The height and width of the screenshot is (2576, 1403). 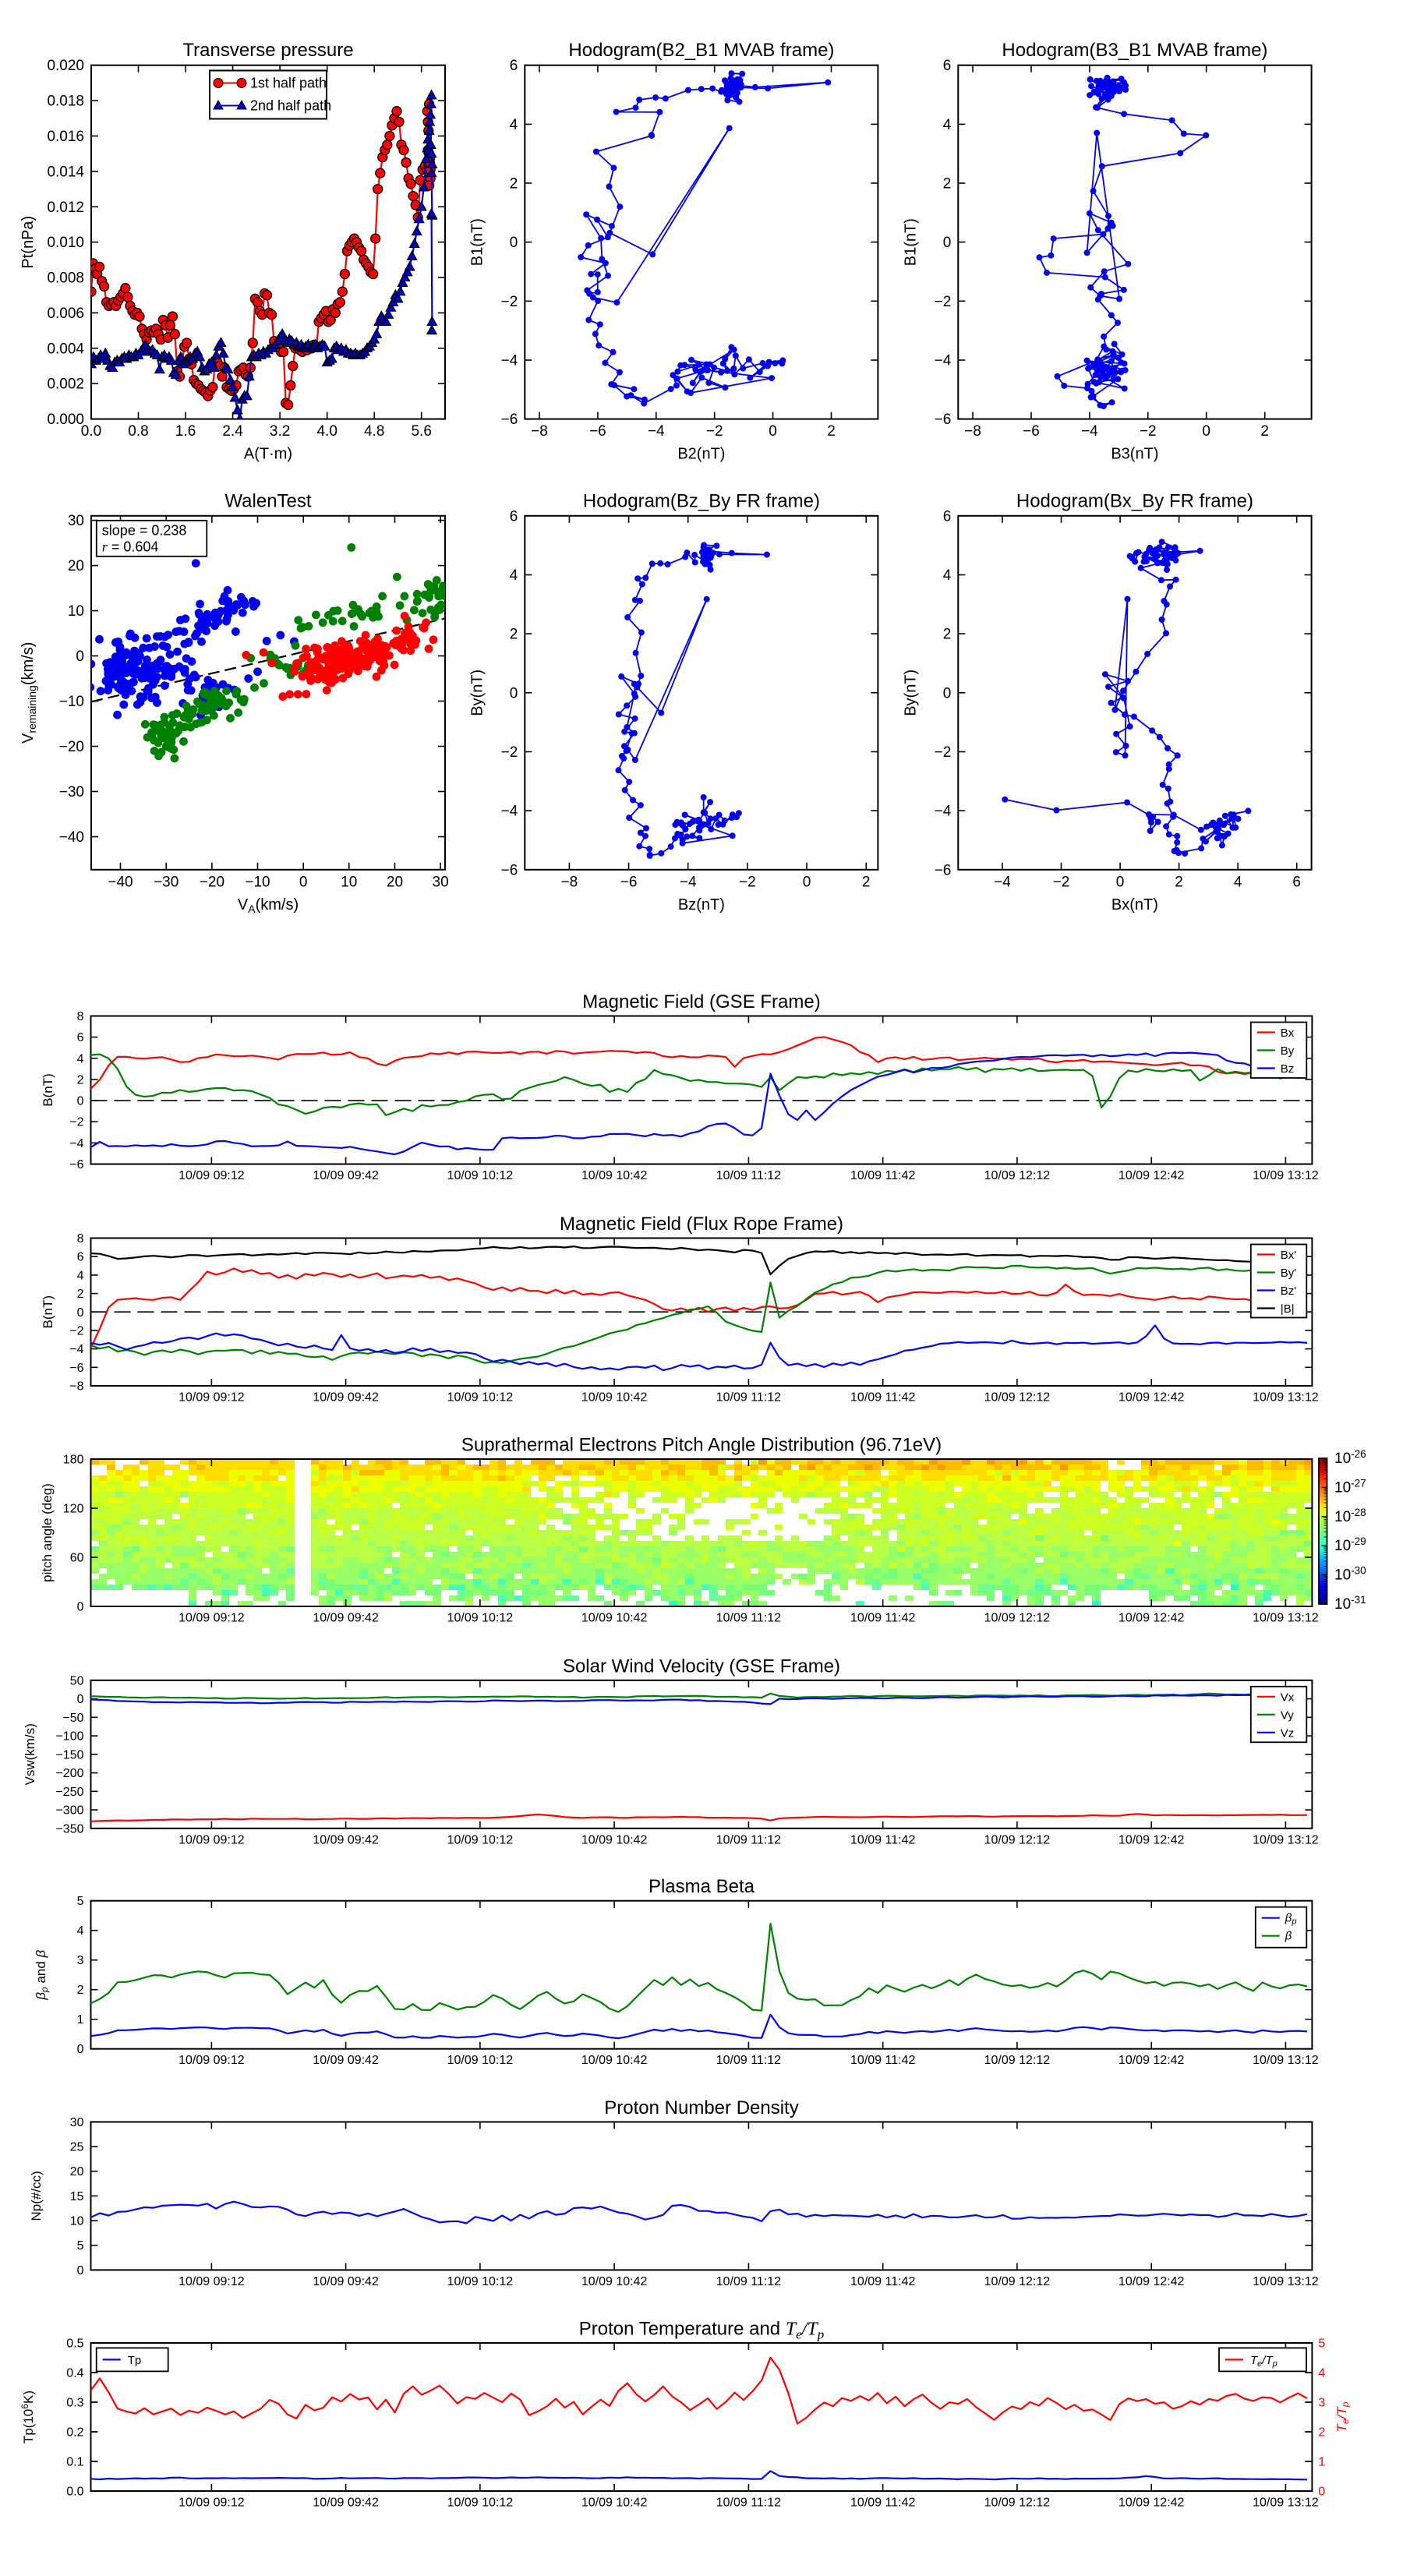 I want to click on svg-text: 4.0, so click(x=326, y=431).